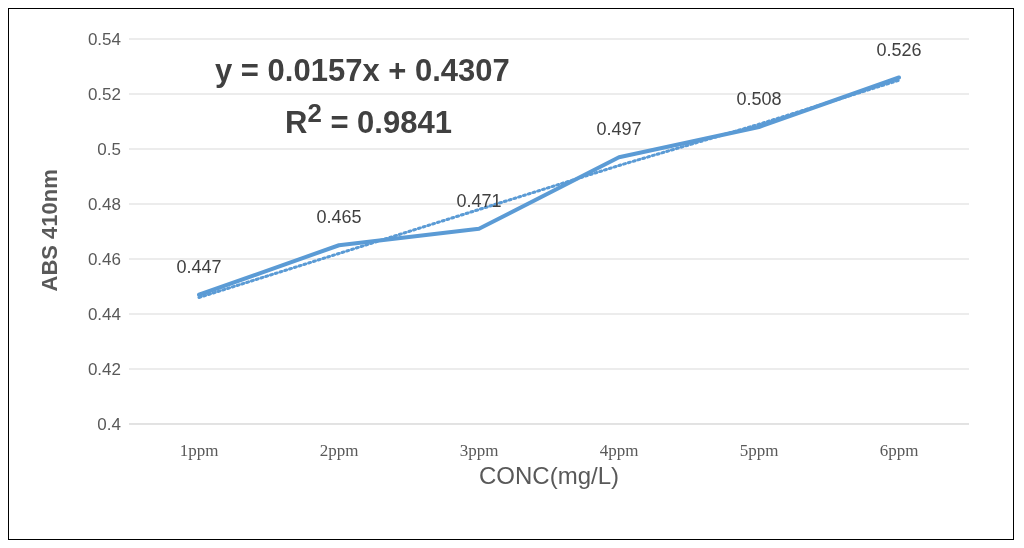 This screenshot has width=1024, height=548. What do you see at coordinates (104, 260) in the screenshot?
I see `y-tick-label: 0.46` at bounding box center [104, 260].